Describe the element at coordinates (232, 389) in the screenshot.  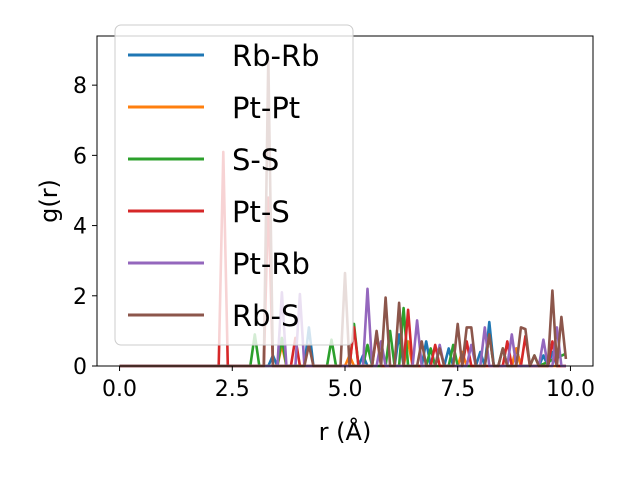
I see `x-tick-label: 2.5` at that location.